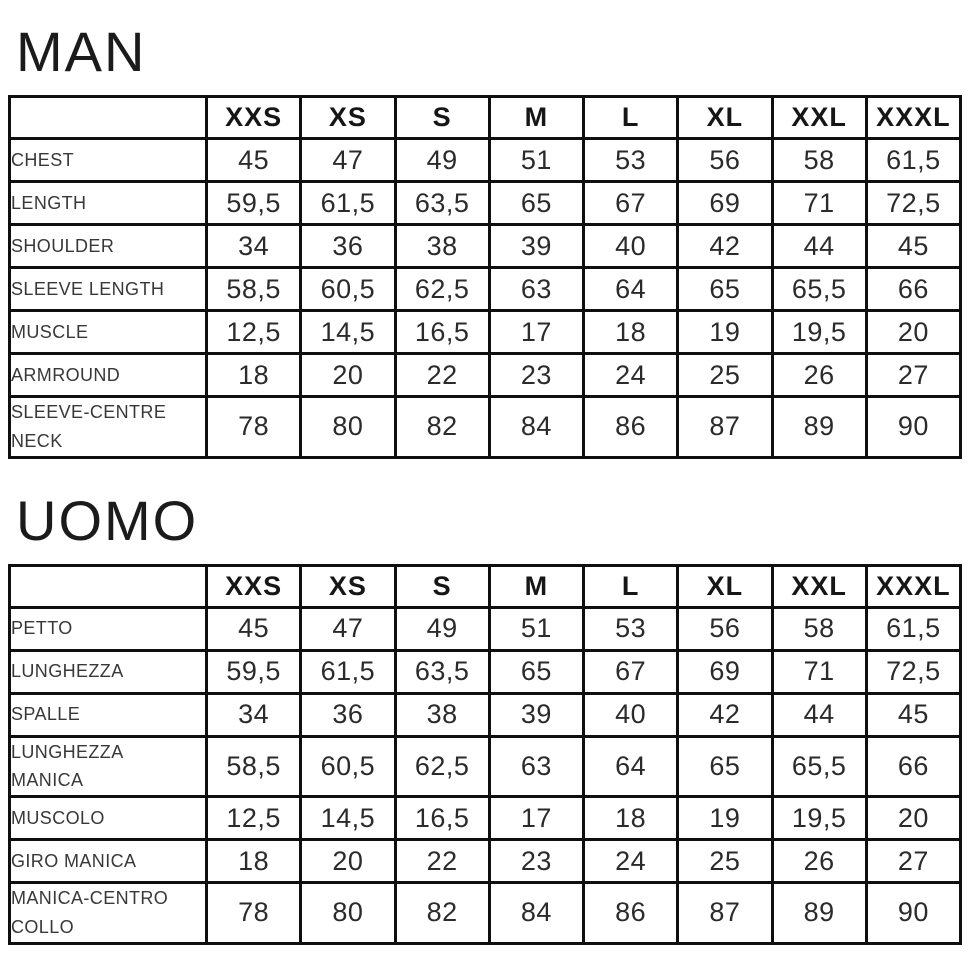 This screenshot has width=970, height=971. I want to click on measurement-value: 36, so click(348, 714).